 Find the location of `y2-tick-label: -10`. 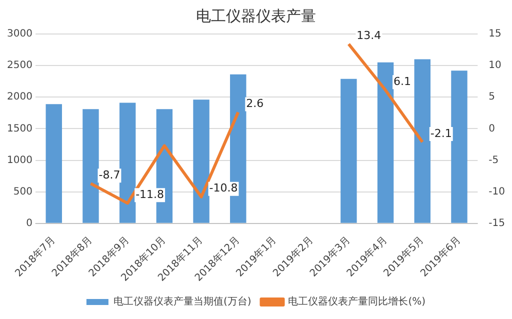

y2-tick-label: -10 is located at coordinates (497, 192).